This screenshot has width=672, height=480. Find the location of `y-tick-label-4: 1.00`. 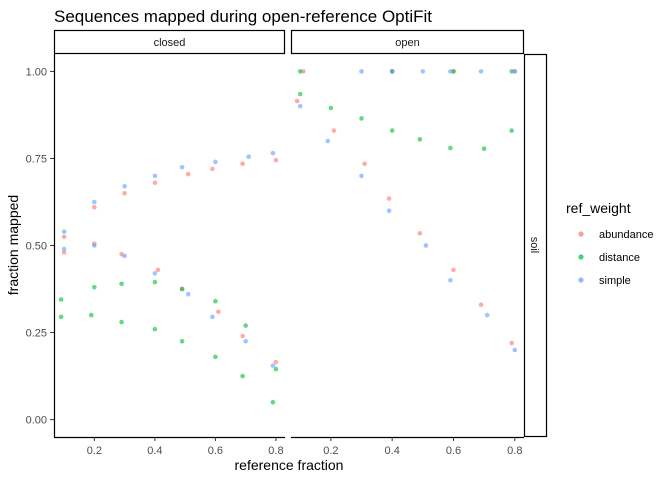

y-tick-label-4: 1.00 is located at coordinates (36, 72).